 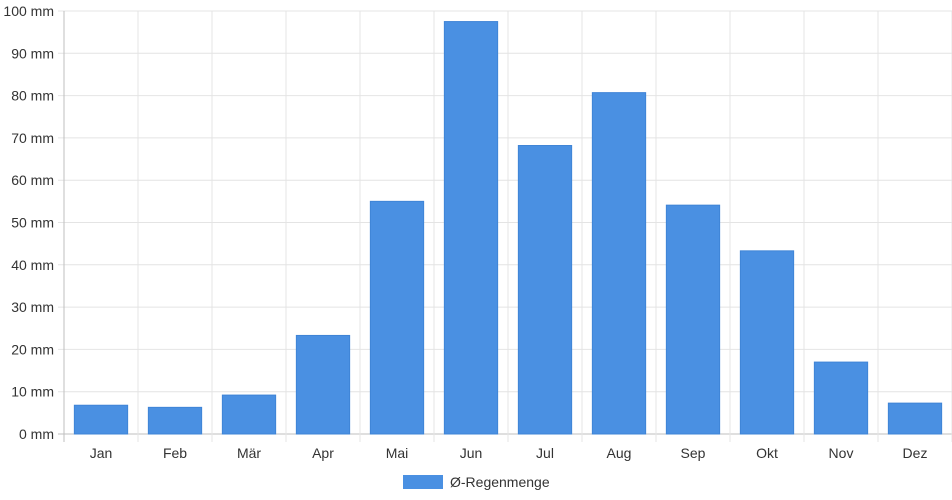 What do you see at coordinates (545, 453) in the screenshot?
I see `x-tick-label: Jul` at bounding box center [545, 453].